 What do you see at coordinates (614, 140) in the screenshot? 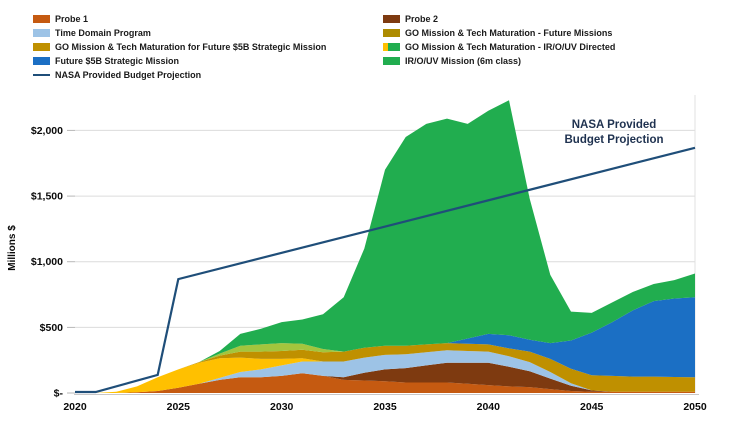
I see `annotation-line-2: Budget Projection` at bounding box center [614, 140].